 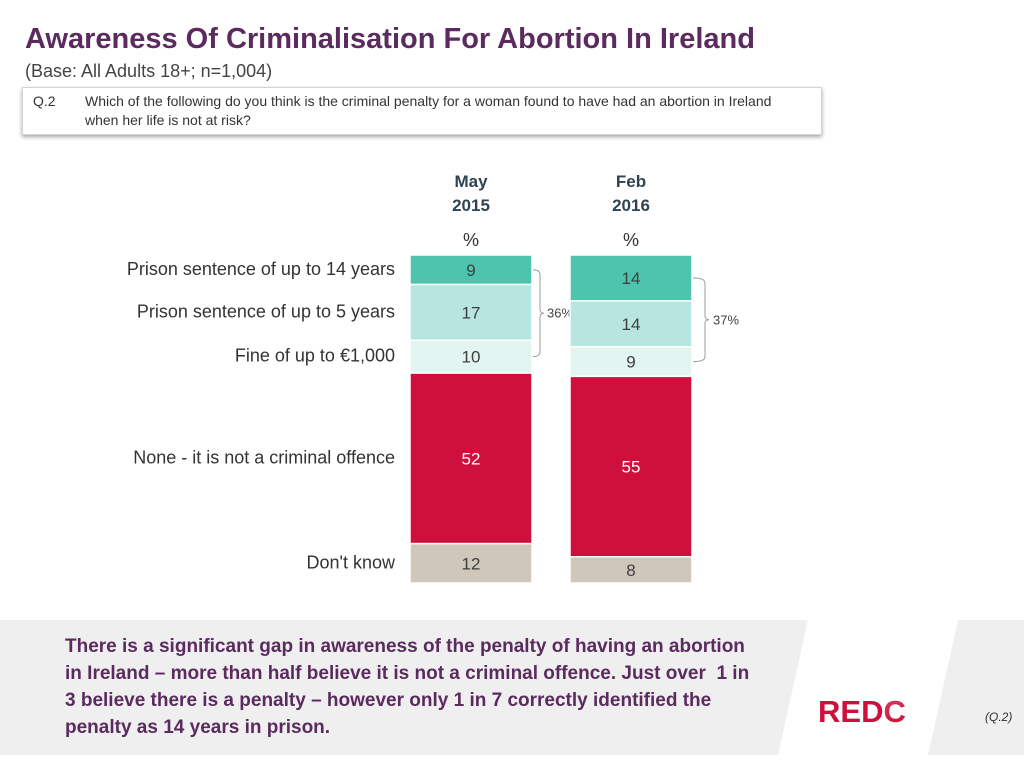 I want to click on question-text-line: when her life is not at risk?, so click(x=168, y=120).